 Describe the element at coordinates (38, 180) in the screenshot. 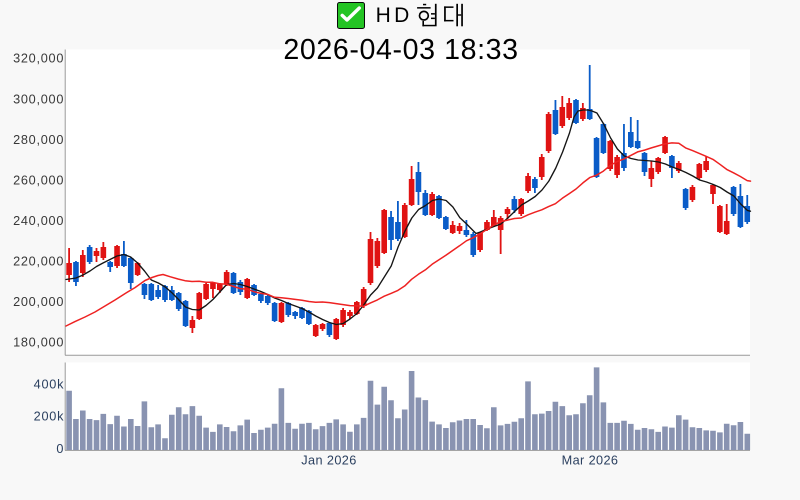

I see `svg-text: 260,000` at that location.